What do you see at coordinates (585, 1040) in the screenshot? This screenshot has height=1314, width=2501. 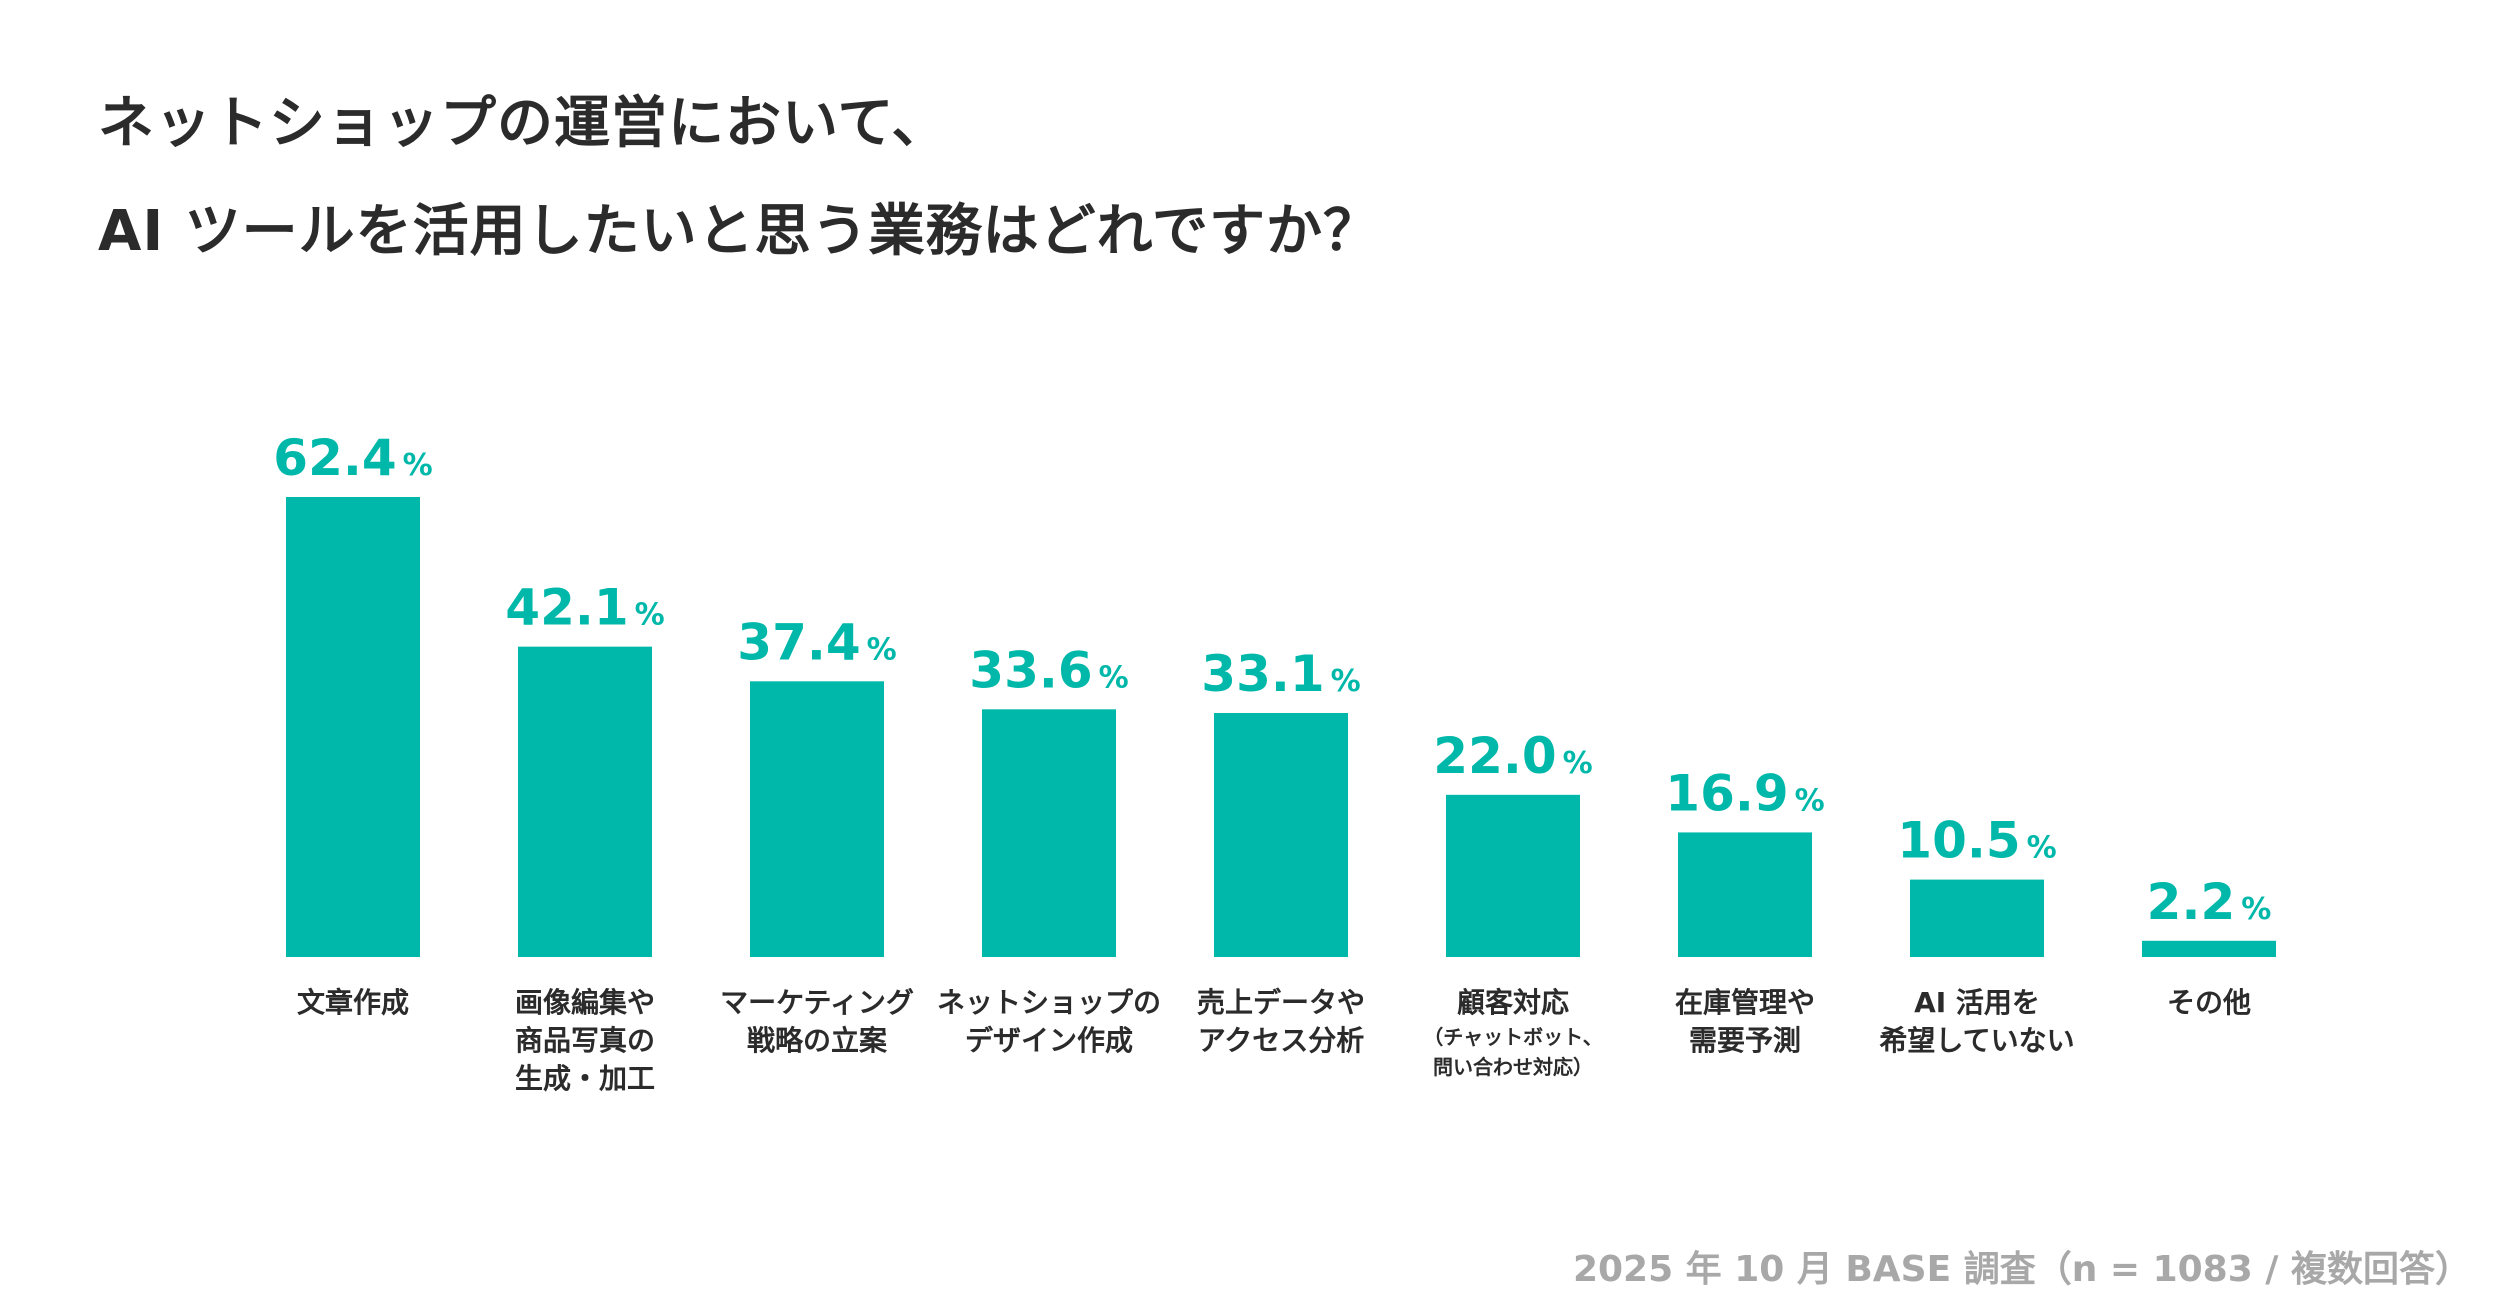 I see `category-label: 商品写真の` at bounding box center [585, 1040].